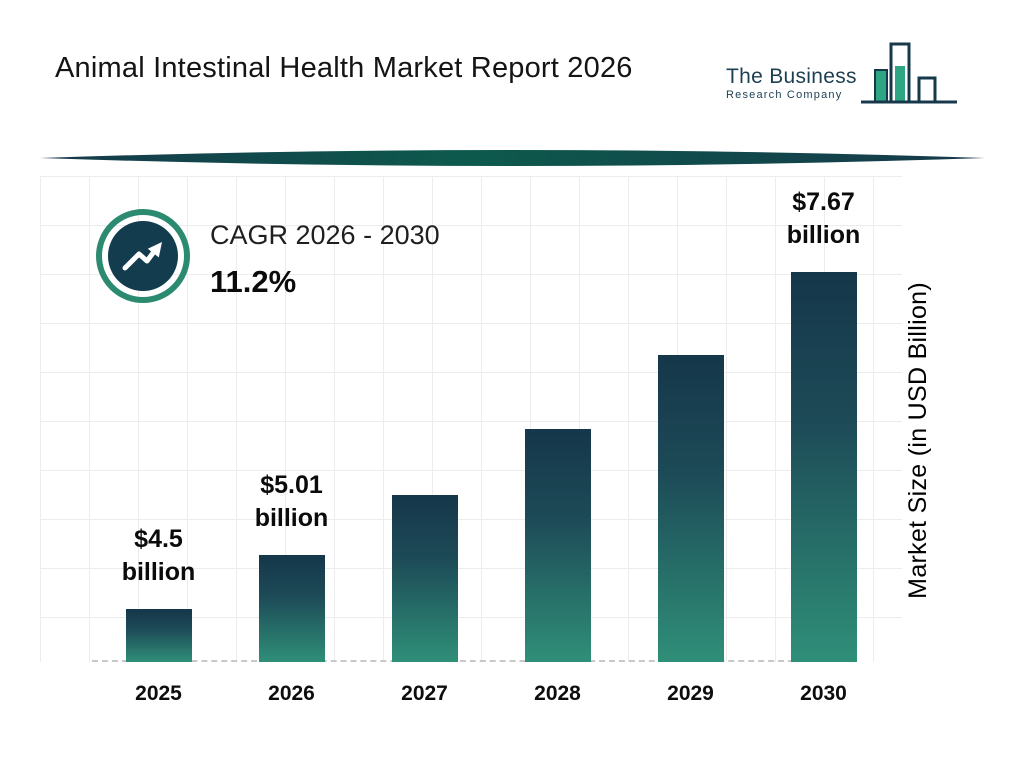  I want to click on cagr-value: 11.2%, so click(253, 281).